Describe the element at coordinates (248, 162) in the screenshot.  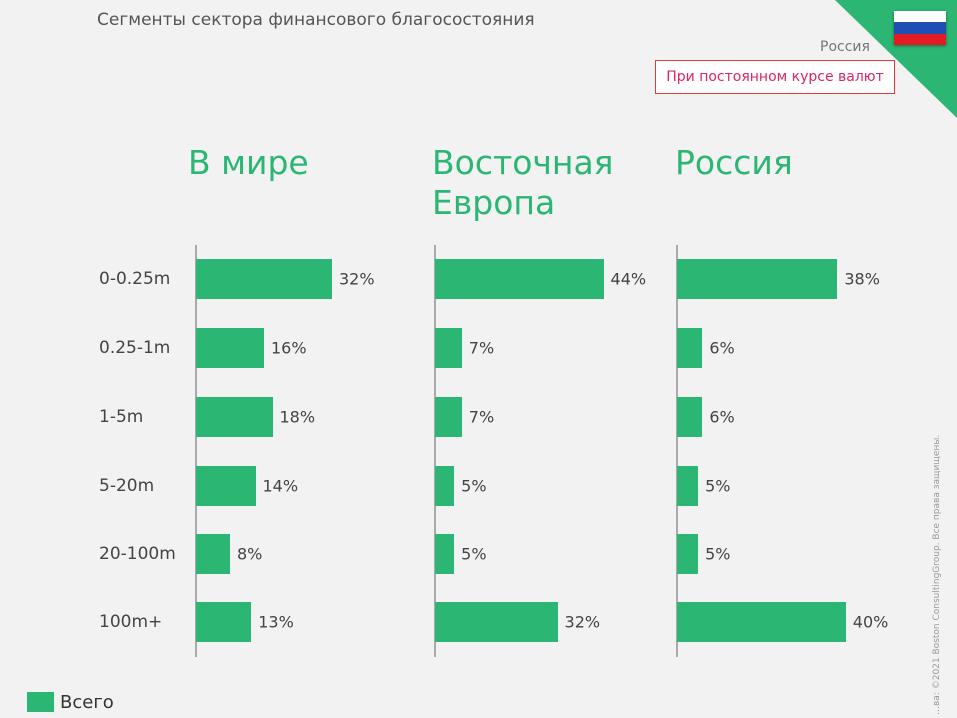
I see `panel-title: В мире` at that location.